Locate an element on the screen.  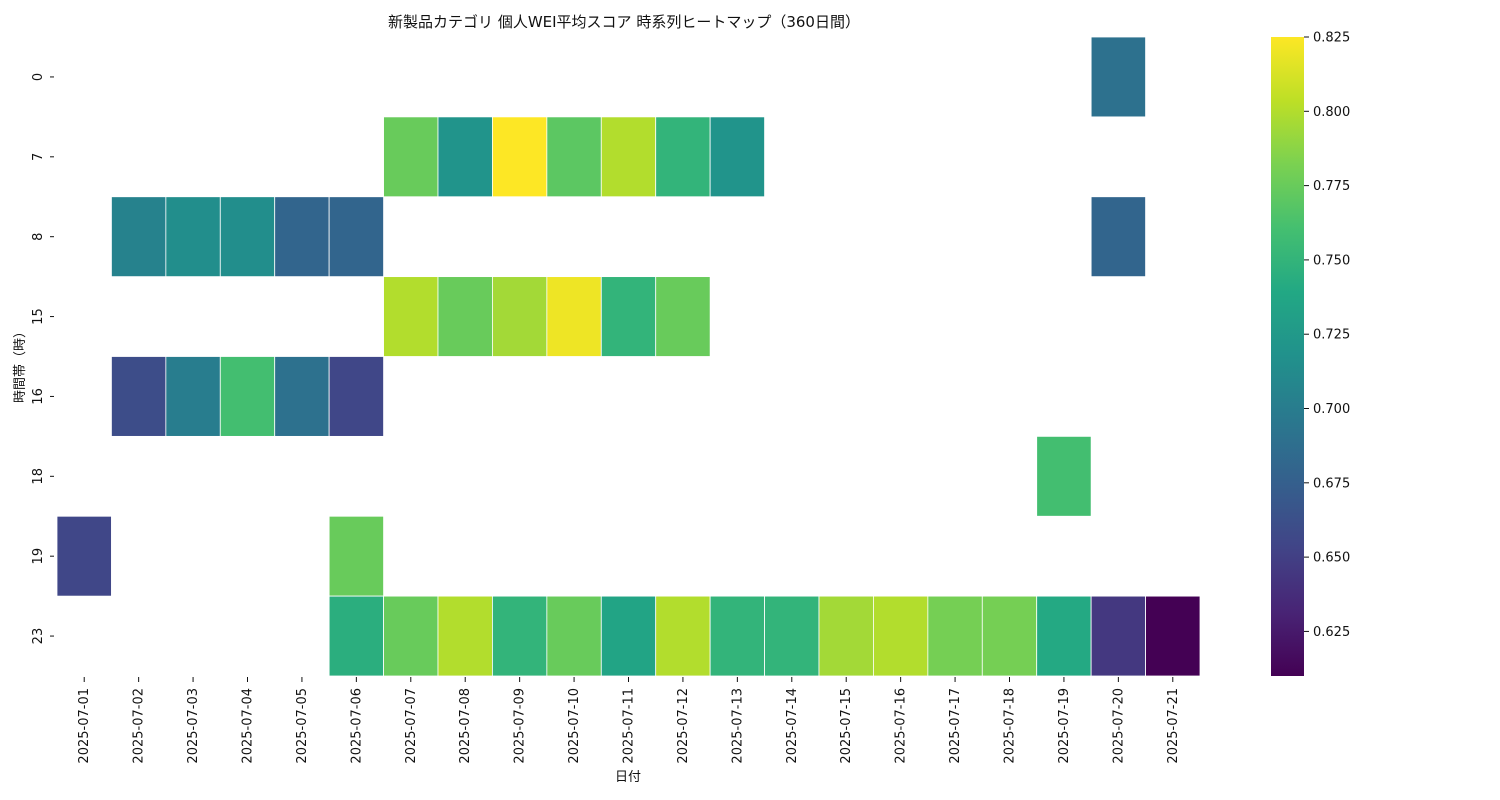
x-tick-label: 2025-07-08 is located at coordinates (465, 726).